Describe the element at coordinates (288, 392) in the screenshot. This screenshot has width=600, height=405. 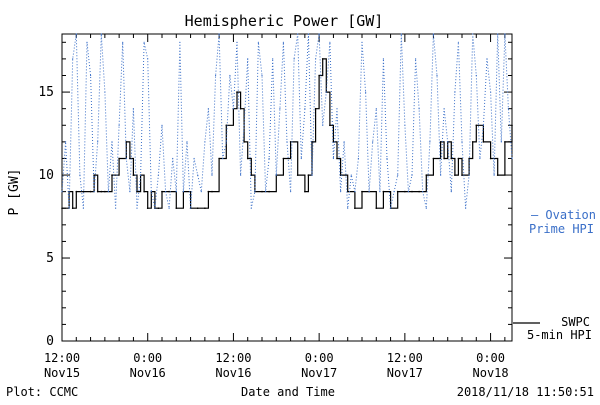
I see `x-axis-label: Date and Time` at that location.